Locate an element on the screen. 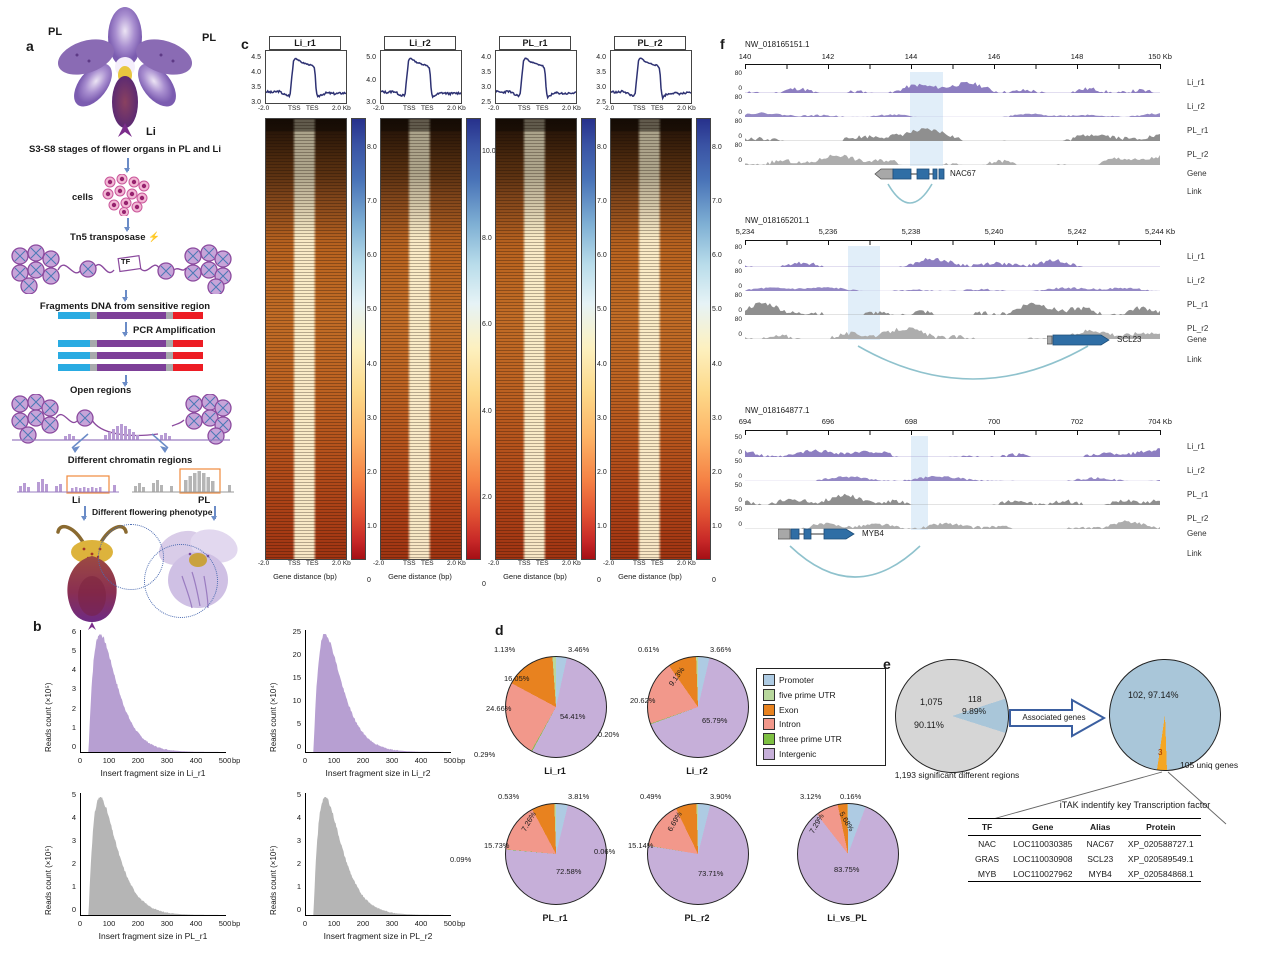 This screenshot has height=955, width=1269. adapter-segment is located at coordinates (74, 367).